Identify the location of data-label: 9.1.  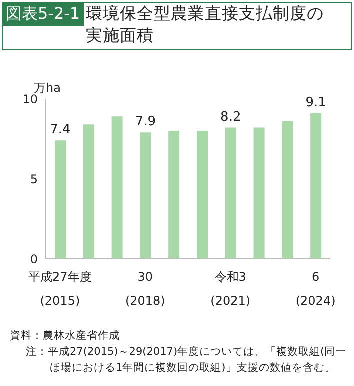
(316, 102).